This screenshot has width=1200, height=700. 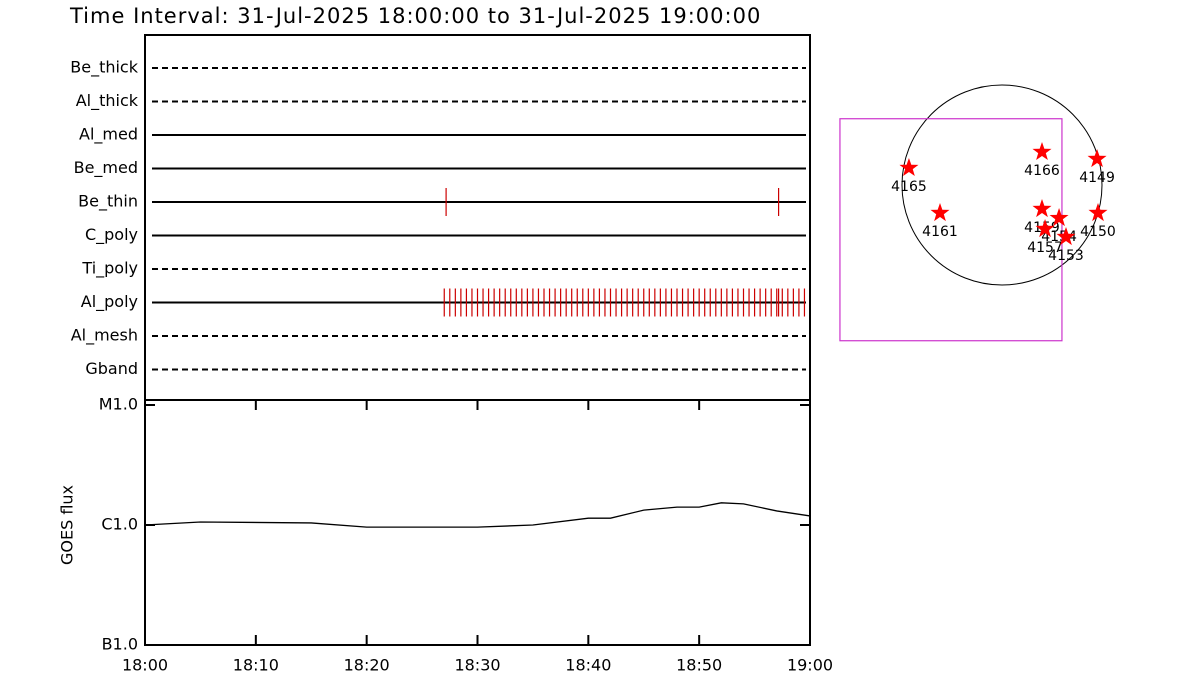 I want to click on filter-label: Al_poly, so click(x=109, y=302).